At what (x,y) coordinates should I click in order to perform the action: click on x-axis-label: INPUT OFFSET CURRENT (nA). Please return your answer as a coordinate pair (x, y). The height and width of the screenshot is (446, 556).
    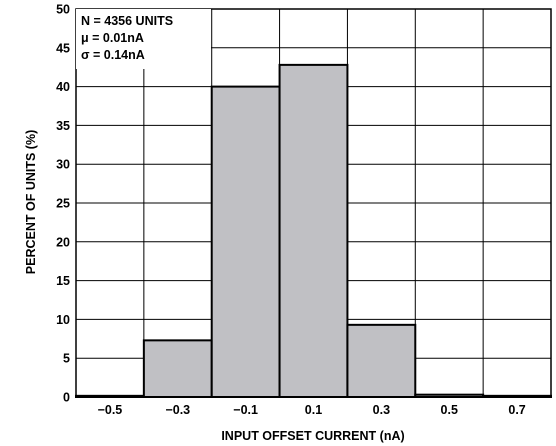
    Looking at the image, I should click on (312, 436).